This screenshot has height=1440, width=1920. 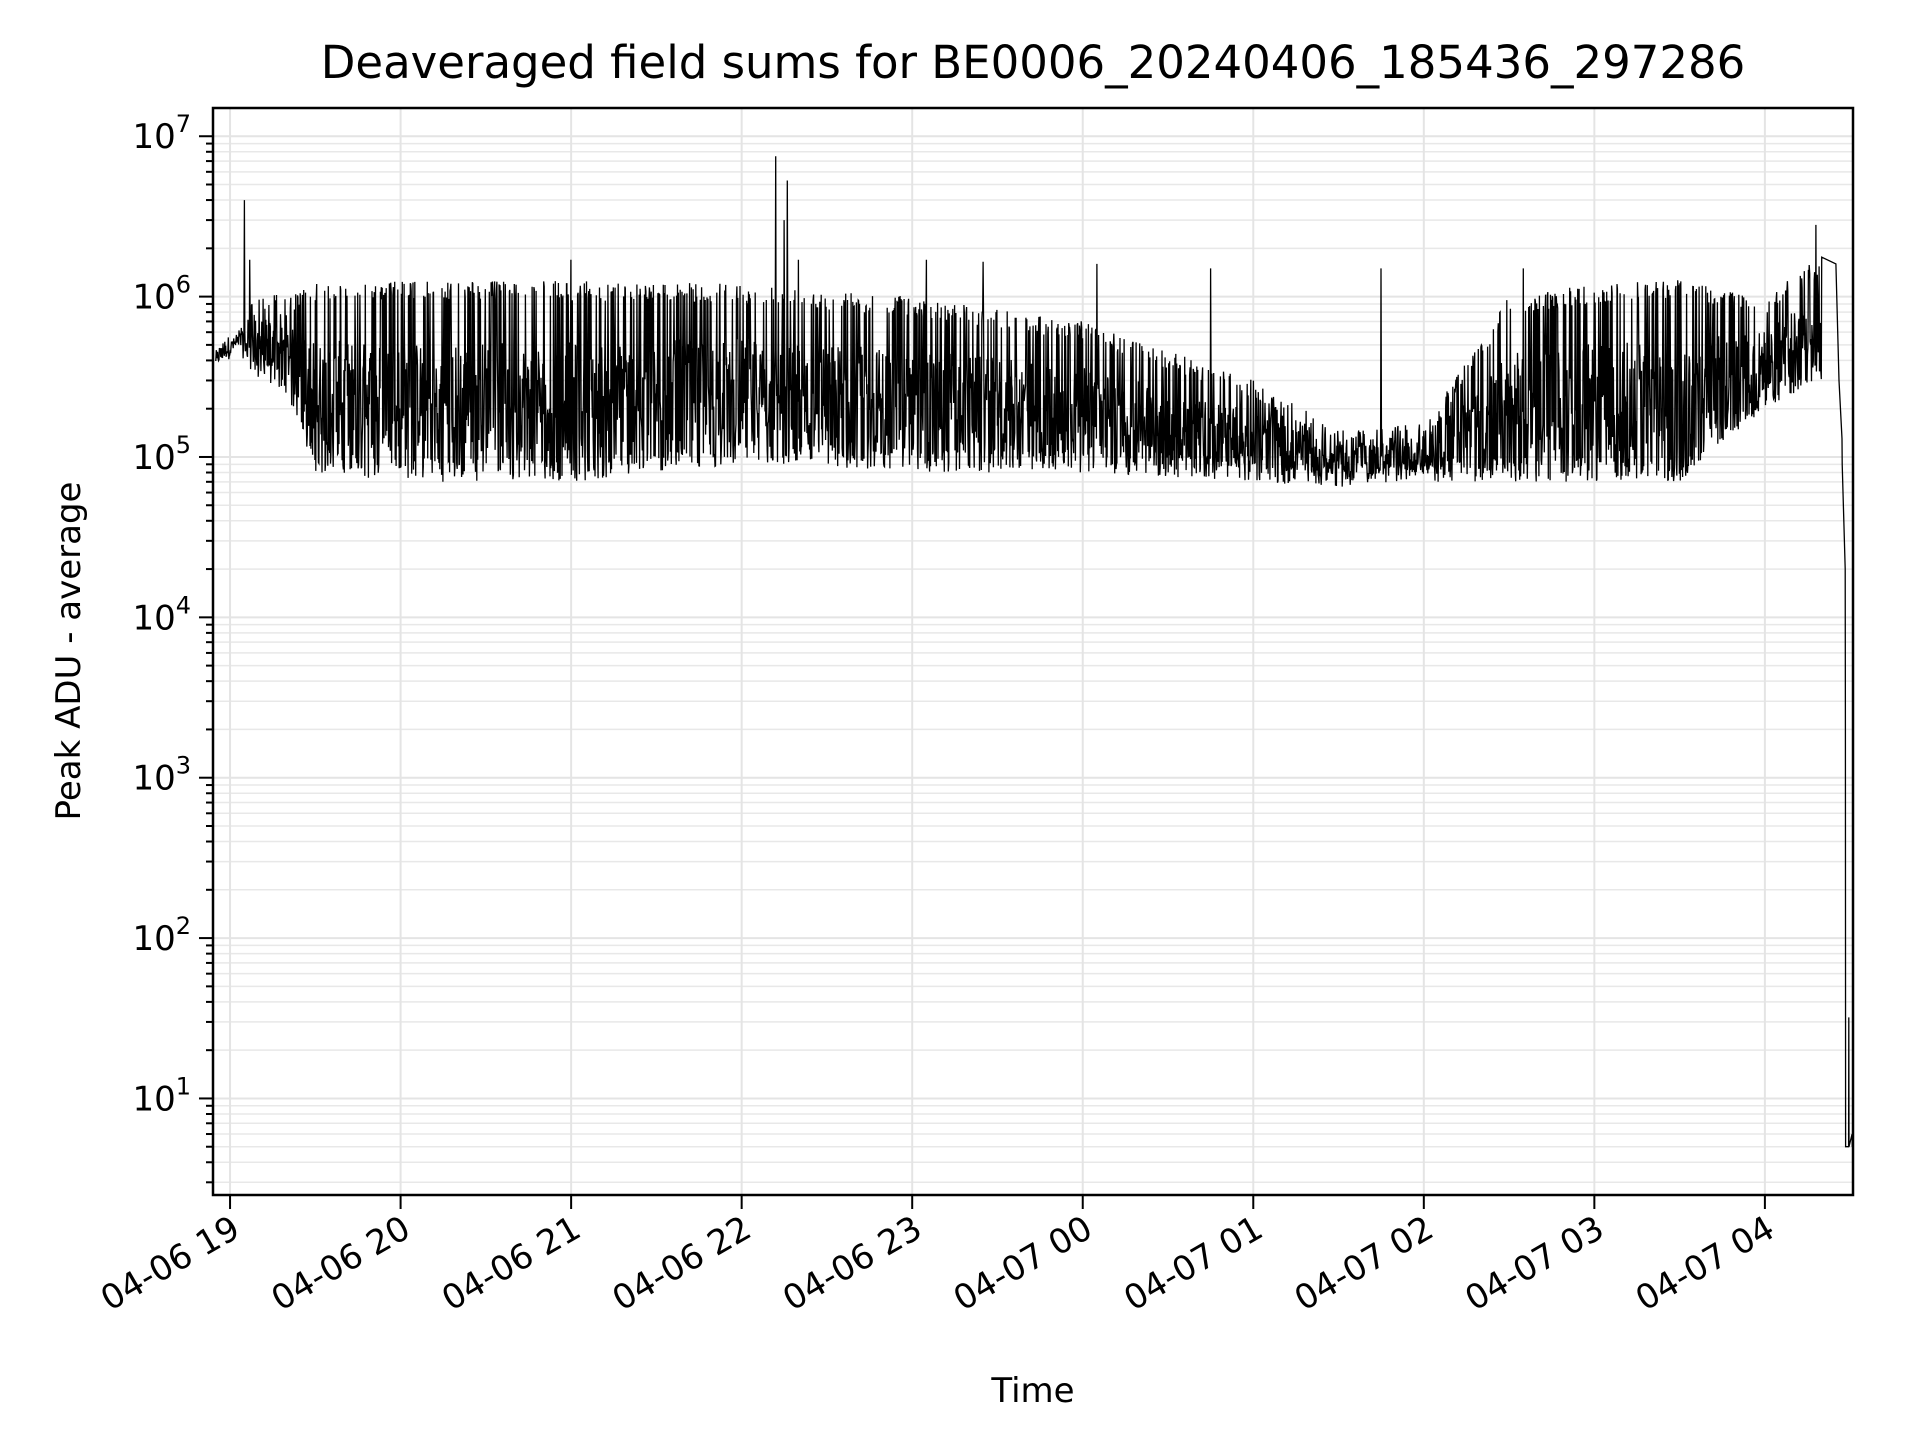 What do you see at coordinates (161, 614) in the screenshot?
I see `y-tick-label: 10⁴` at bounding box center [161, 614].